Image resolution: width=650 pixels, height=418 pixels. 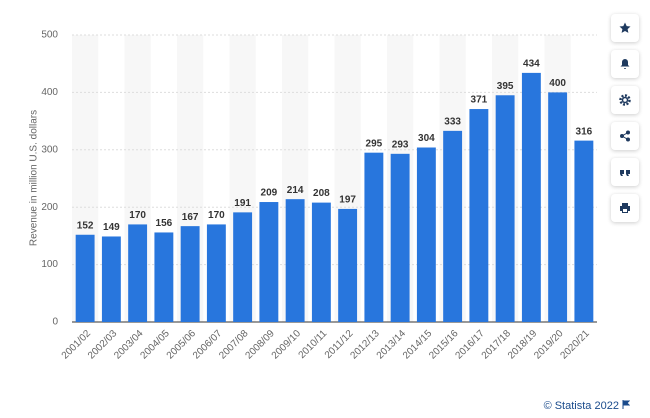 What do you see at coordinates (625, 100) in the screenshot?
I see `settings-button` at bounding box center [625, 100].